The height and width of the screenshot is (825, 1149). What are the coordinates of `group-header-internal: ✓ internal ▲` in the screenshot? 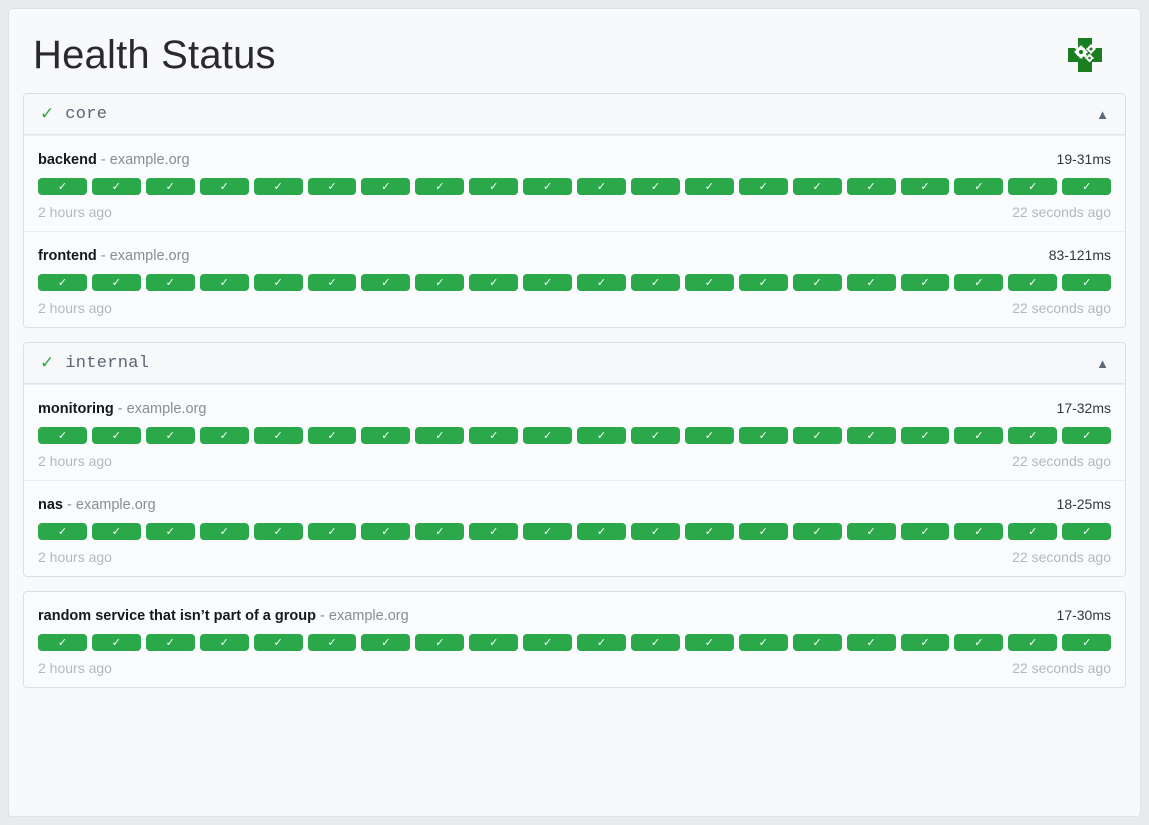 It's located at (574, 363).